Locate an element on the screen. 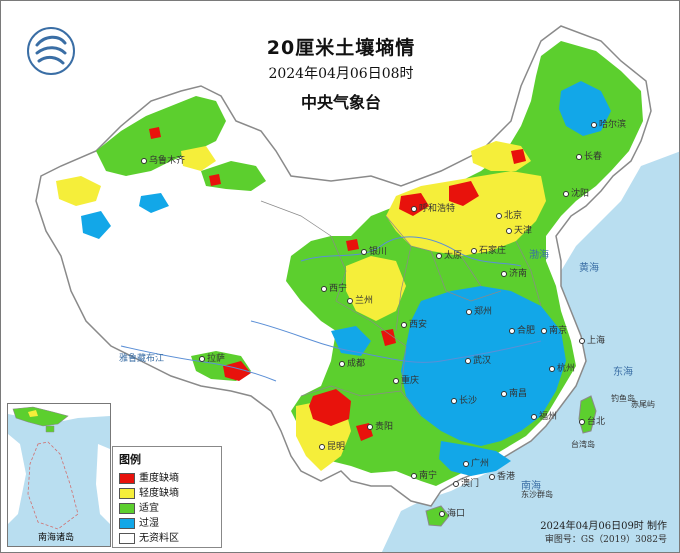 Image resolution: width=680 pixels, height=553 pixels. cma-logo is located at coordinates (51, 51).